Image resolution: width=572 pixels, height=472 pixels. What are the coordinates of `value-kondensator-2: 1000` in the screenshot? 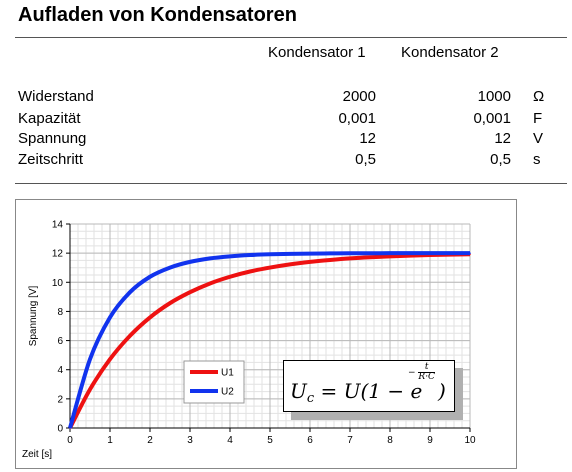 It's located at (494, 96).